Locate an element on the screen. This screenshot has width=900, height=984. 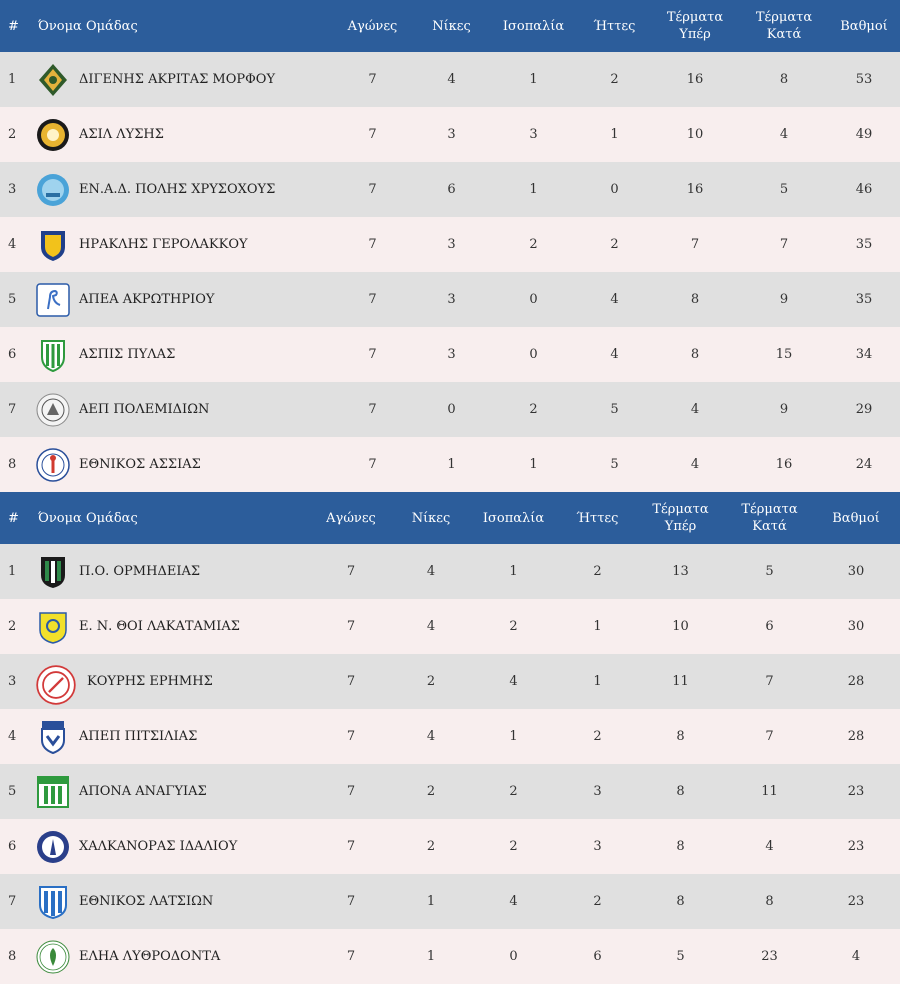
row-draws: 3 is located at coordinates (533, 134).